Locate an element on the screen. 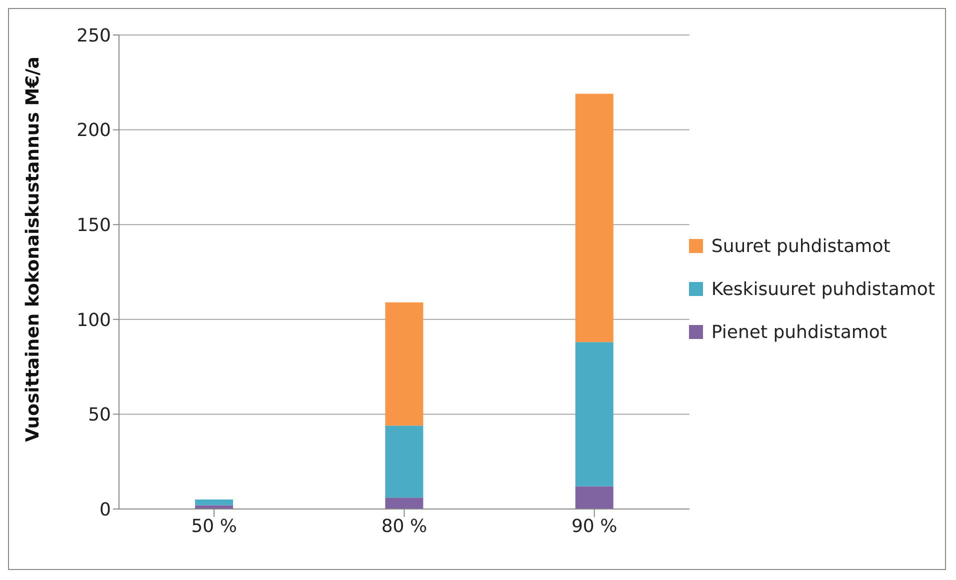 This screenshot has height=580, width=956. y-tick-label: 150 is located at coordinates (93, 225).